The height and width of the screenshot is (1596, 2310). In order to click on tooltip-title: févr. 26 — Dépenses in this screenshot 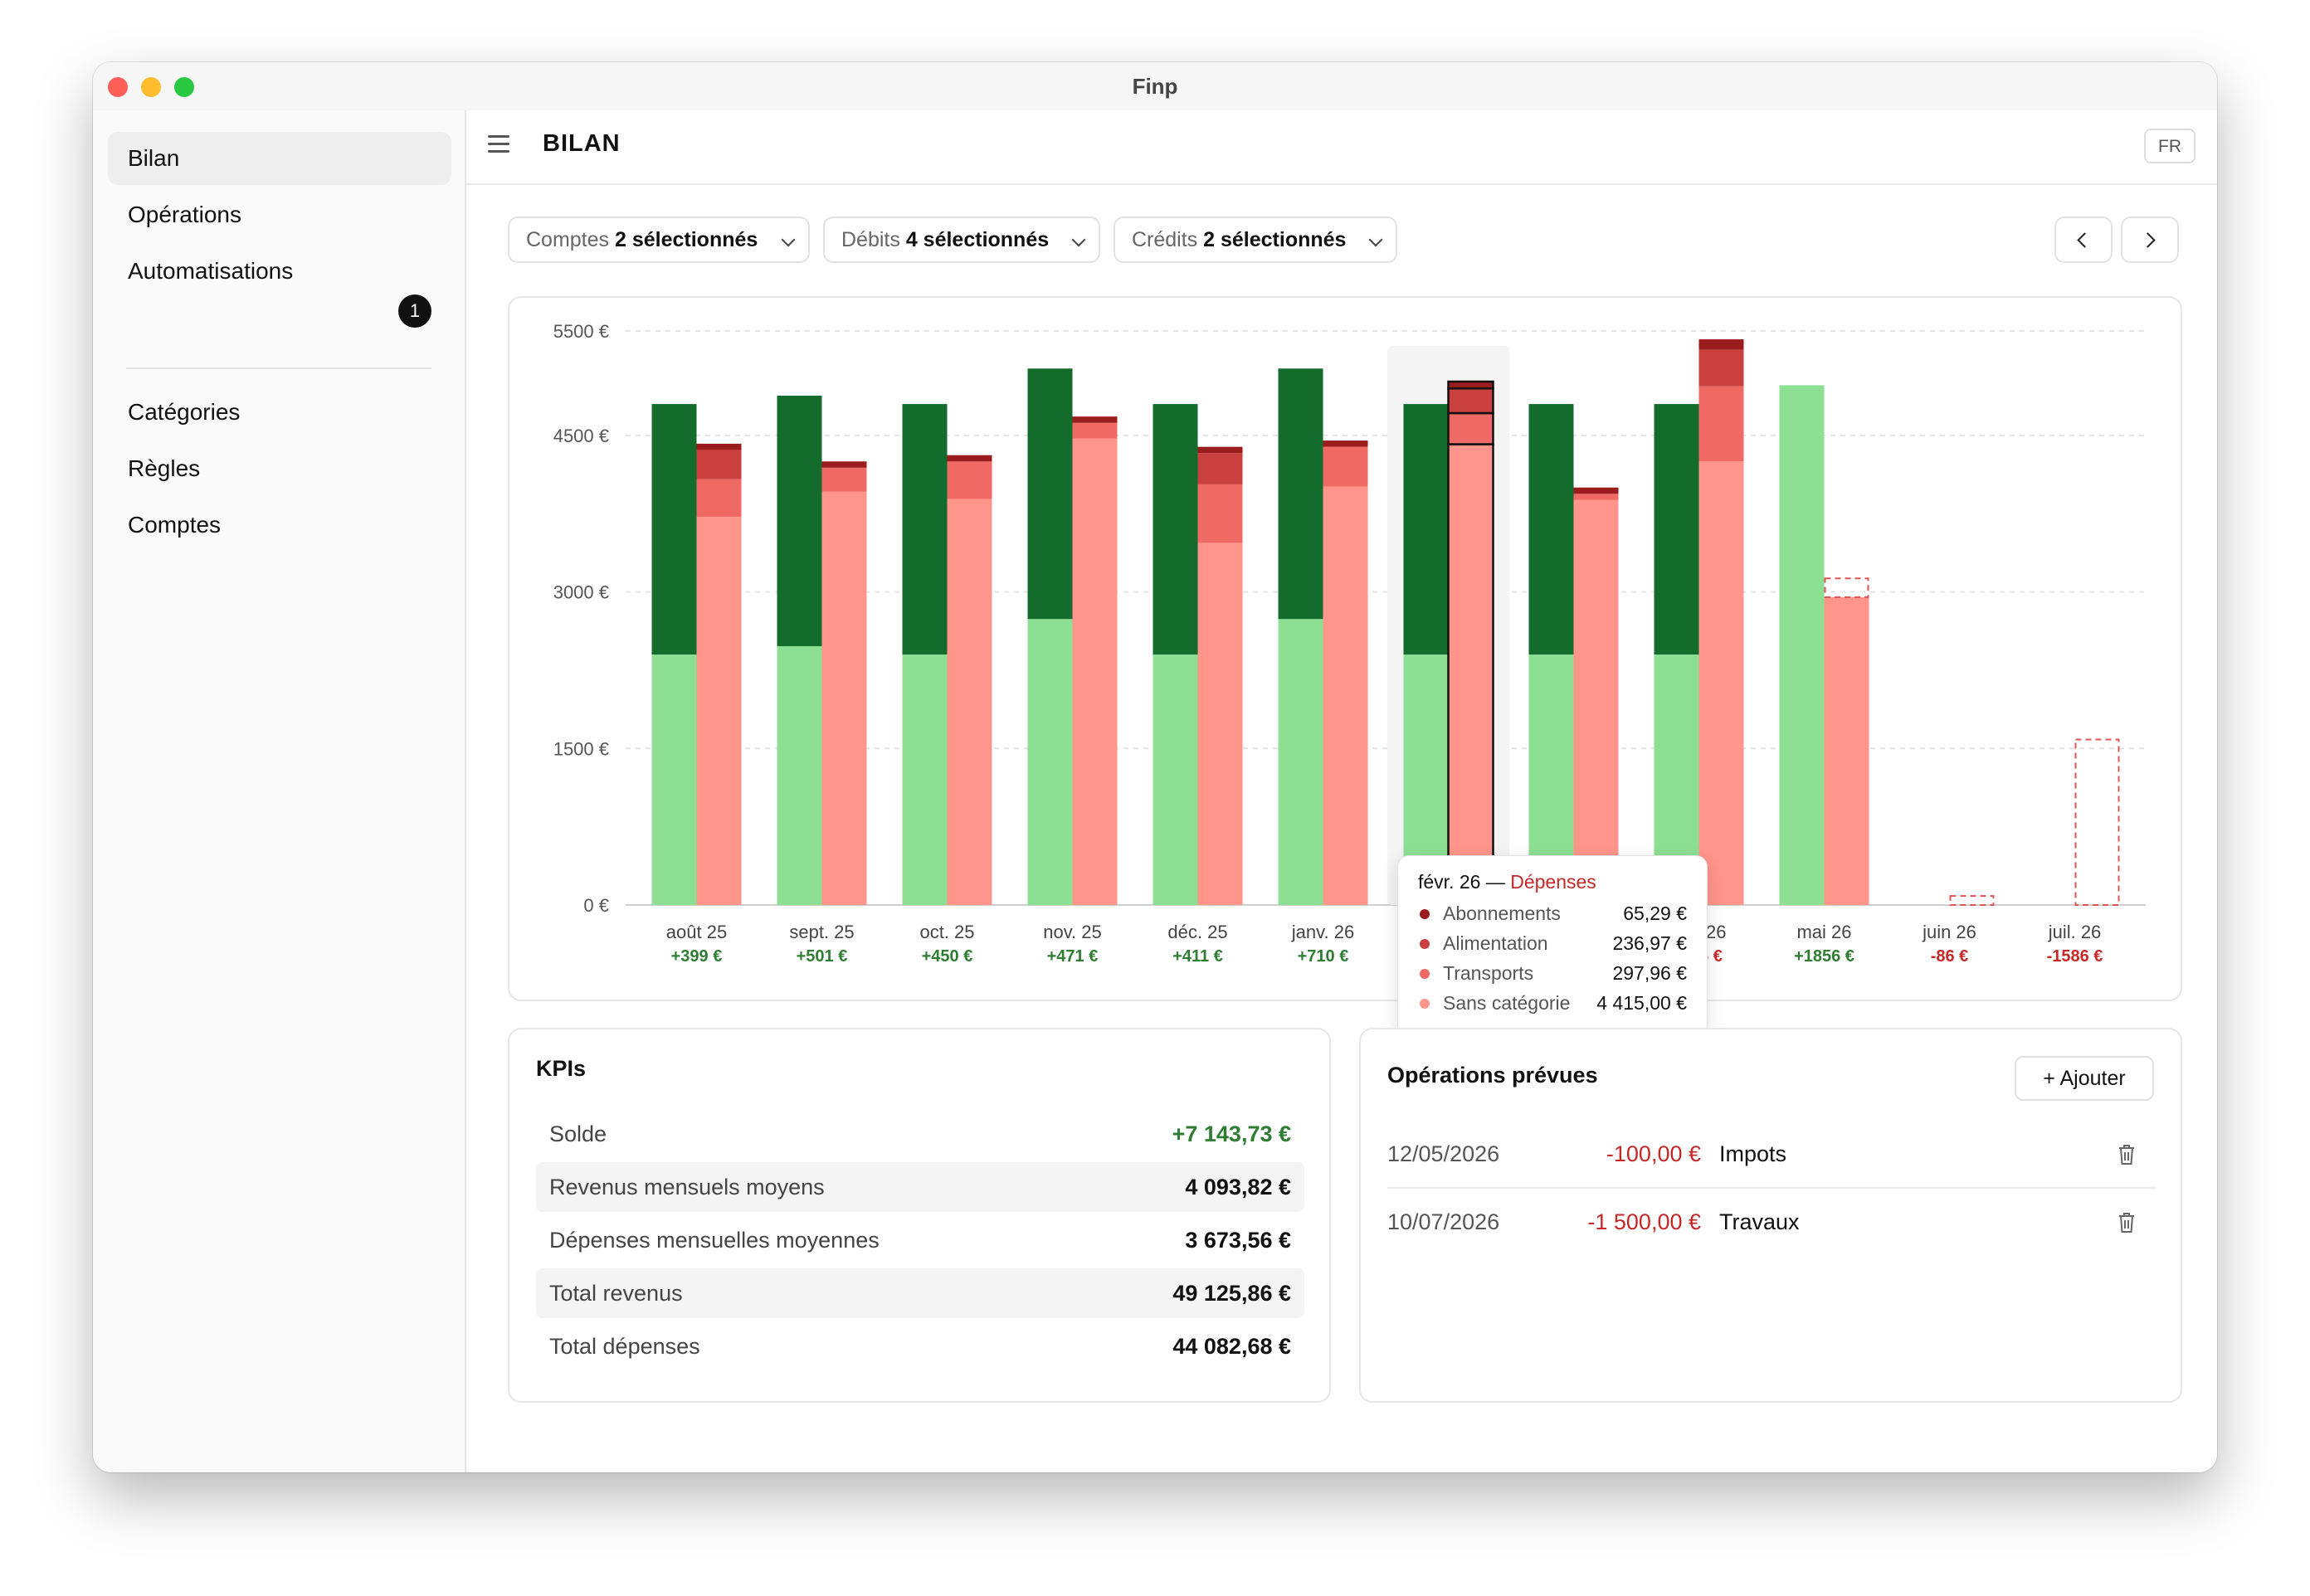, I will do `click(1552, 882)`.